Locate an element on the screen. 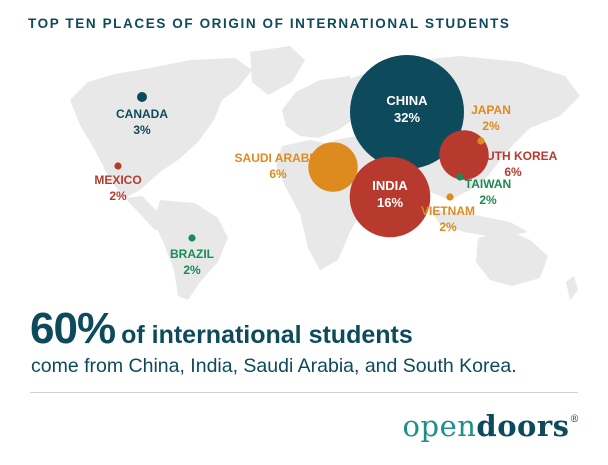 Image resolution: width=608 pixels, height=465 pixels. land-japan is located at coordinates (493, 143).